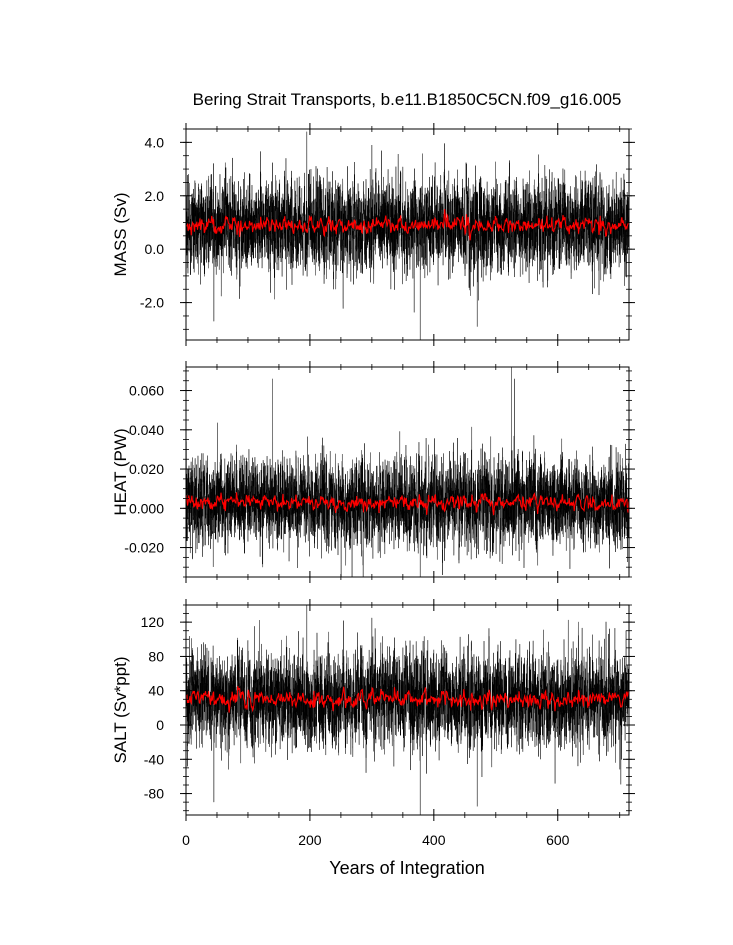  What do you see at coordinates (146, 469) in the screenshot?
I see `y-tick-label: 0.020` at bounding box center [146, 469].